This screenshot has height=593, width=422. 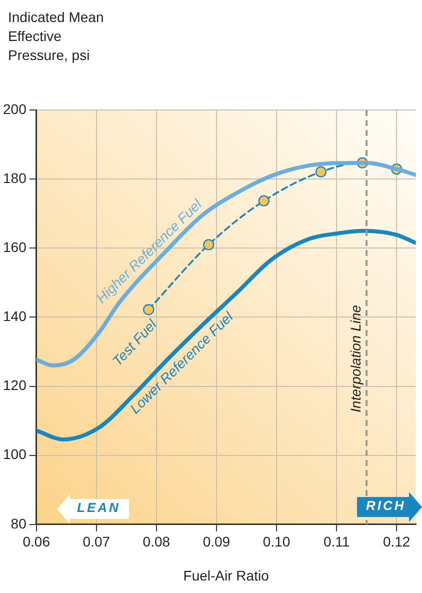 I want to click on ref-line-label: Interpolation Line, so click(x=355, y=358).